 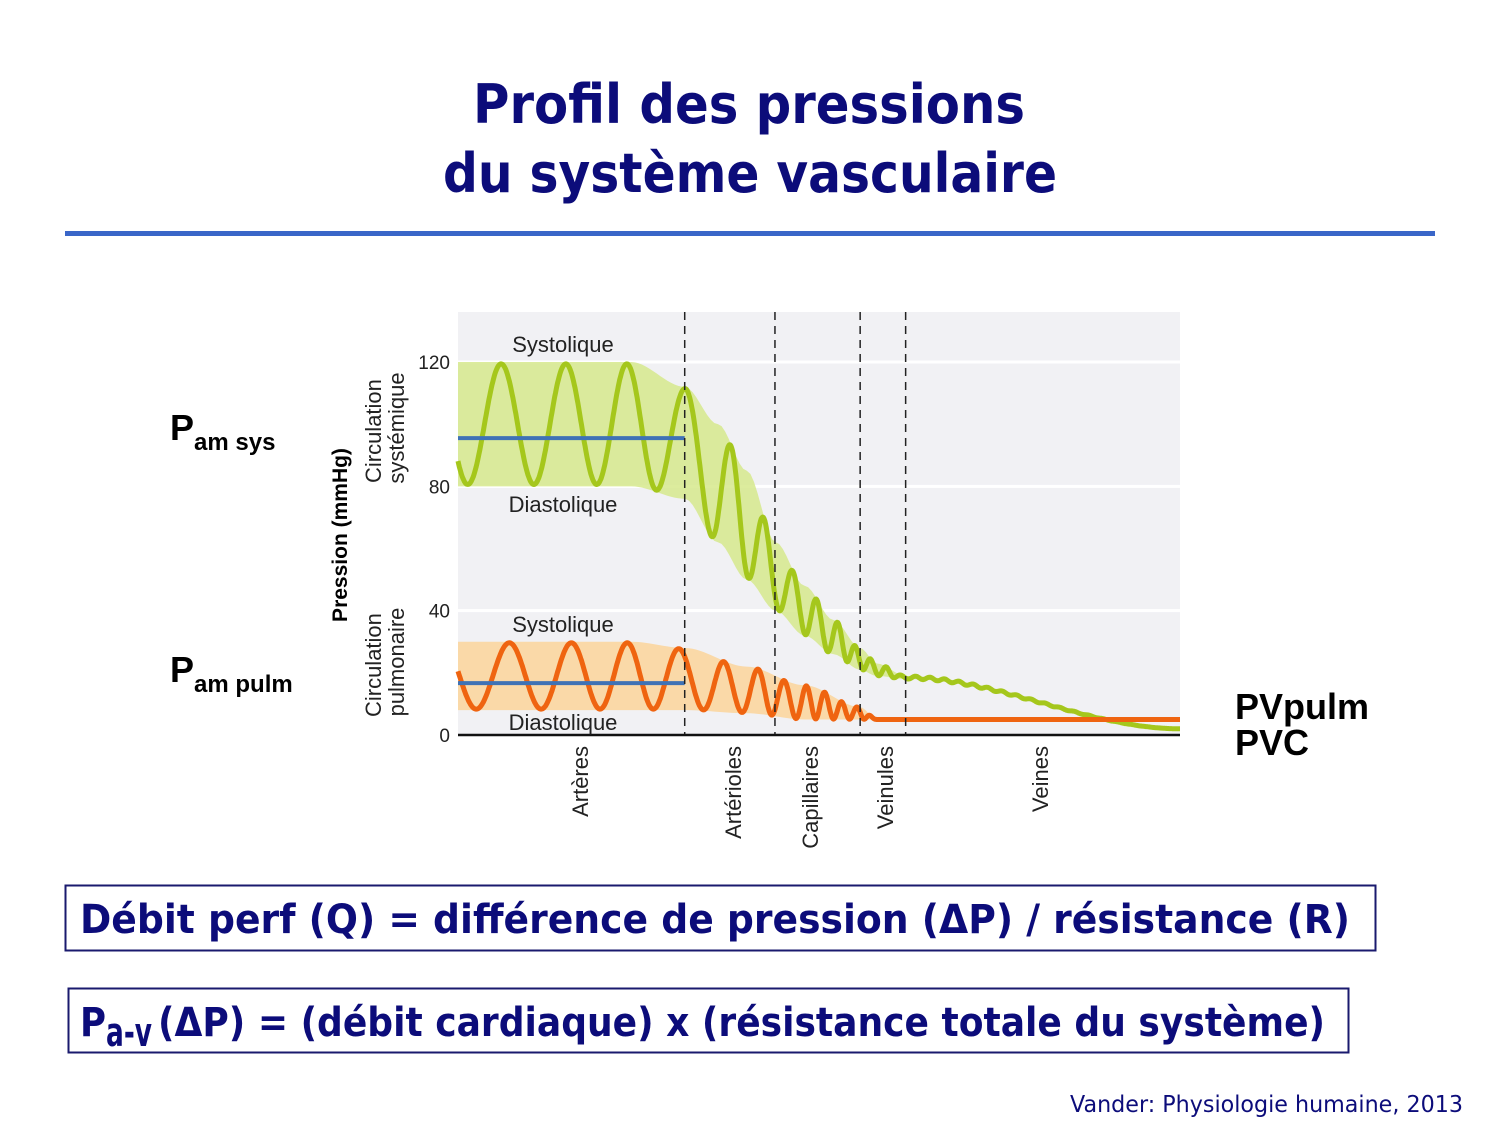 What do you see at coordinates (733, 792) in the screenshot?
I see `x-label-segment: Artérioles` at bounding box center [733, 792].